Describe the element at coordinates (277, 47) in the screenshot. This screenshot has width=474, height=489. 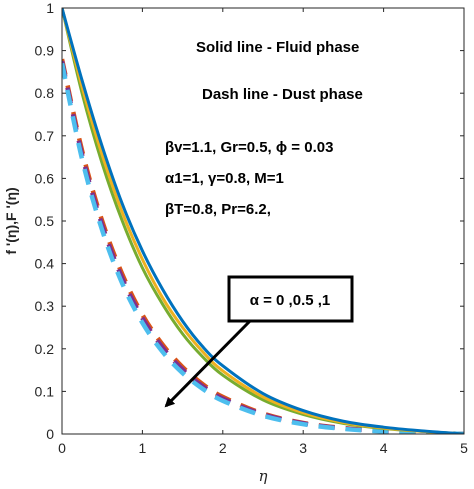
I see `annotation-solid-line: Solid line - Fluid phase` at that location.